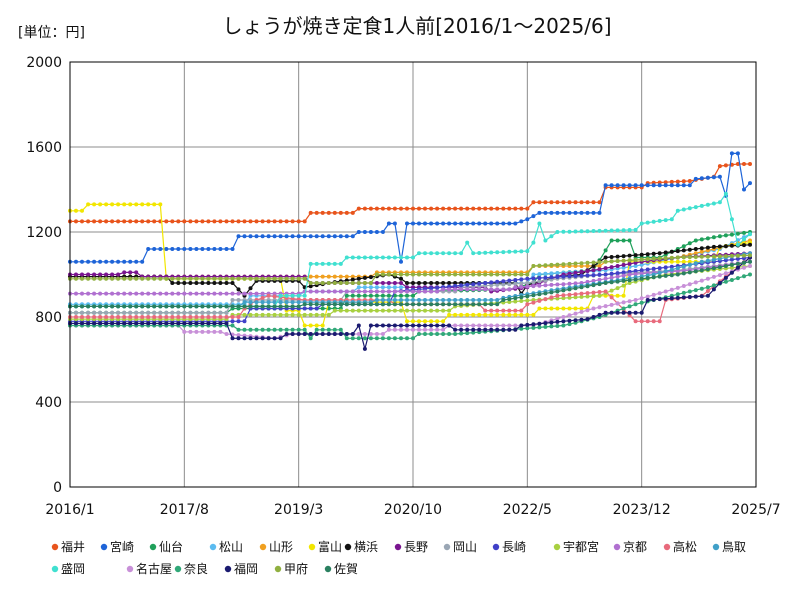 The width and height of the screenshot is (800, 600). Describe the element at coordinates (196, 568) in the screenshot. I see `legend-label: 奈良` at that location.